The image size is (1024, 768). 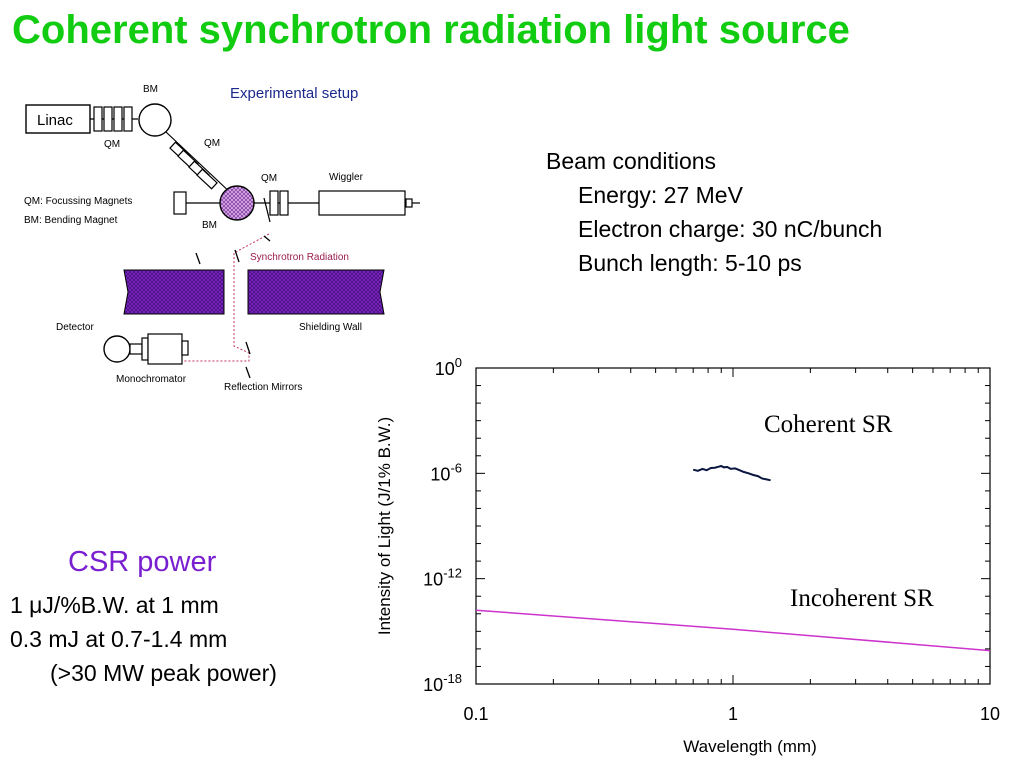 What do you see at coordinates (330, 327) in the screenshot?
I see `shielding-wall-label: Shielding Wall` at bounding box center [330, 327].